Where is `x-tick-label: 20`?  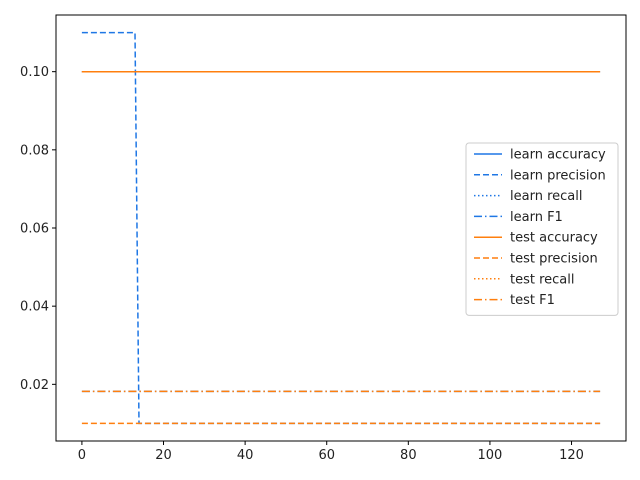
x-tick-label: 20 is located at coordinates (163, 455).